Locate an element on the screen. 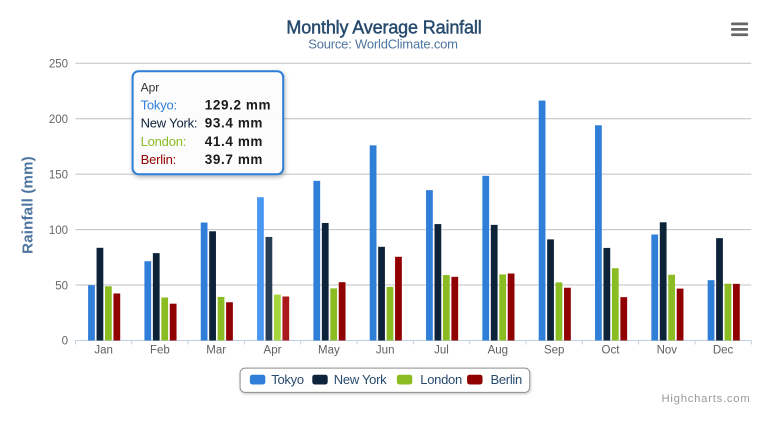 This screenshot has width=769, height=421. svg-text: 150 is located at coordinates (58, 175).